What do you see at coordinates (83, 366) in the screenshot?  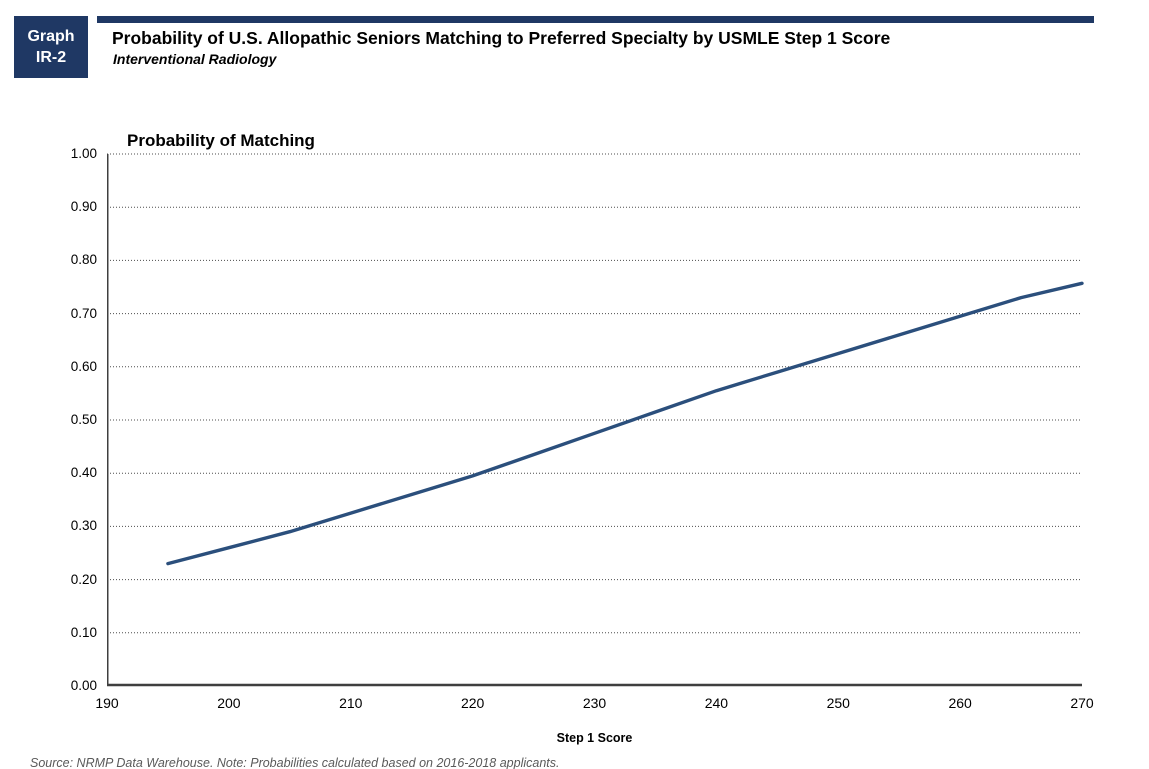 I see `y-tick-label: 0.60` at bounding box center [83, 366].